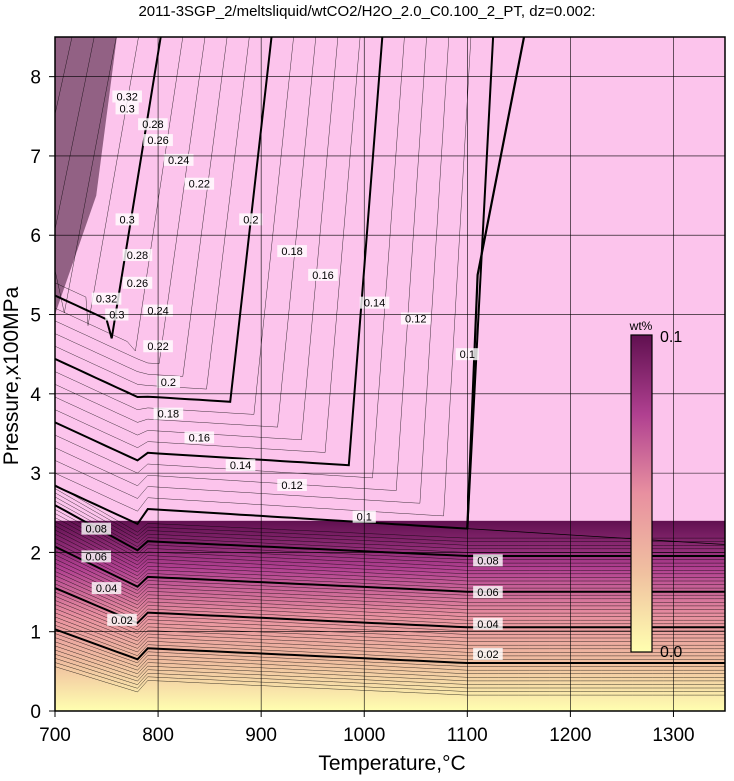 Image resolution: width=734 pixels, height=781 pixels. What do you see at coordinates (55, 735) in the screenshot?
I see `x-tick-label: 700` at bounding box center [55, 735].